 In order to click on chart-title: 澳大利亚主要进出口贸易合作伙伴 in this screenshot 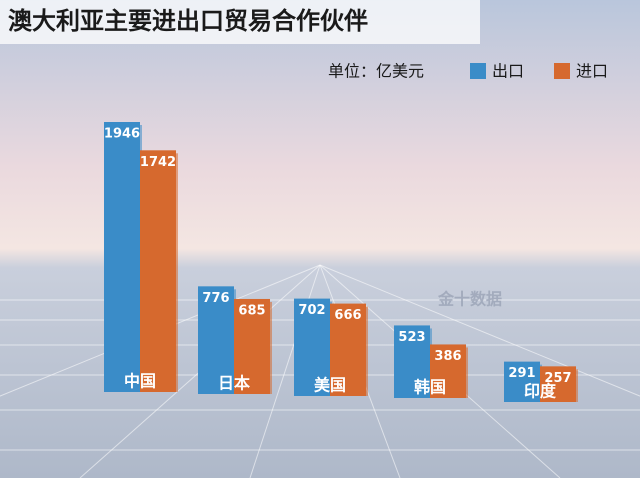, I will do `click(188, 21)`.